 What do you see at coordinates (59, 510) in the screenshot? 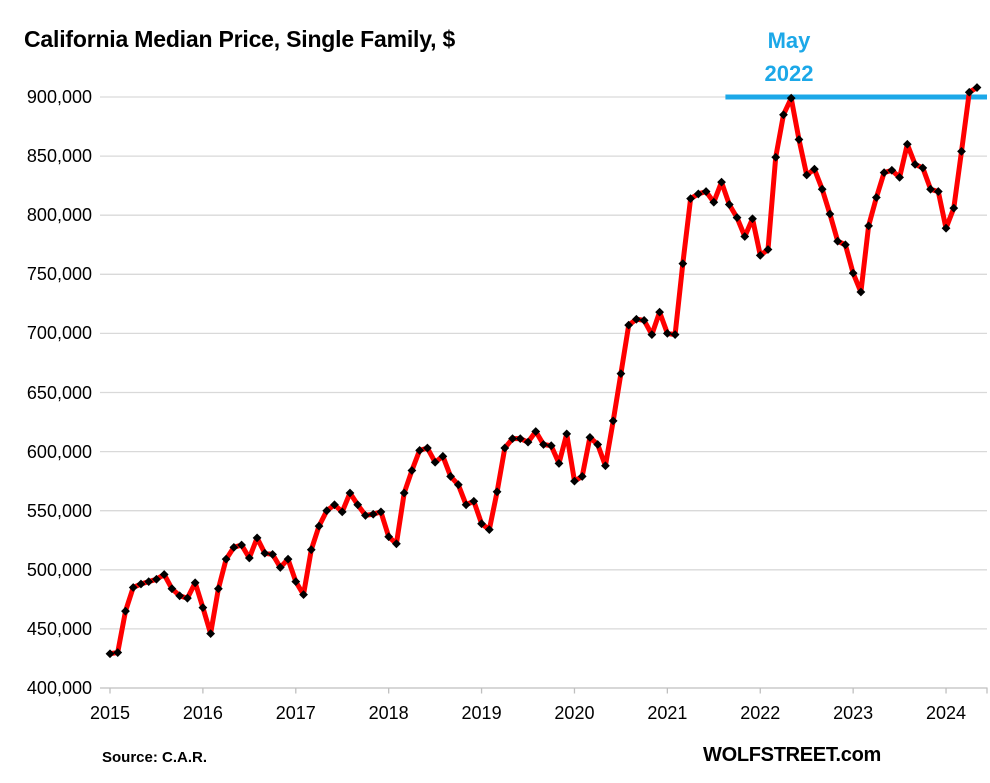
I see `y-axis-tick-label: 550,000` at bounding box center [59, 510].